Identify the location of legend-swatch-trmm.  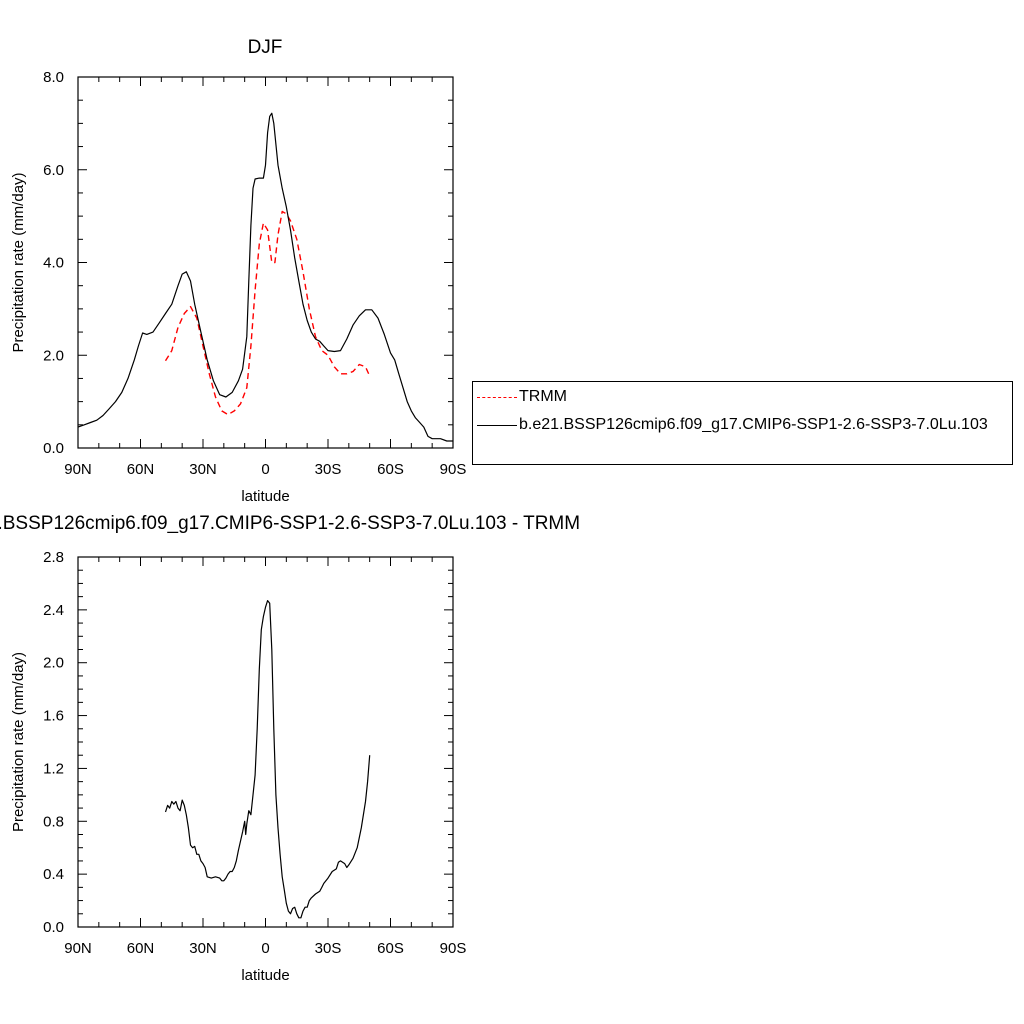
(497, 397).